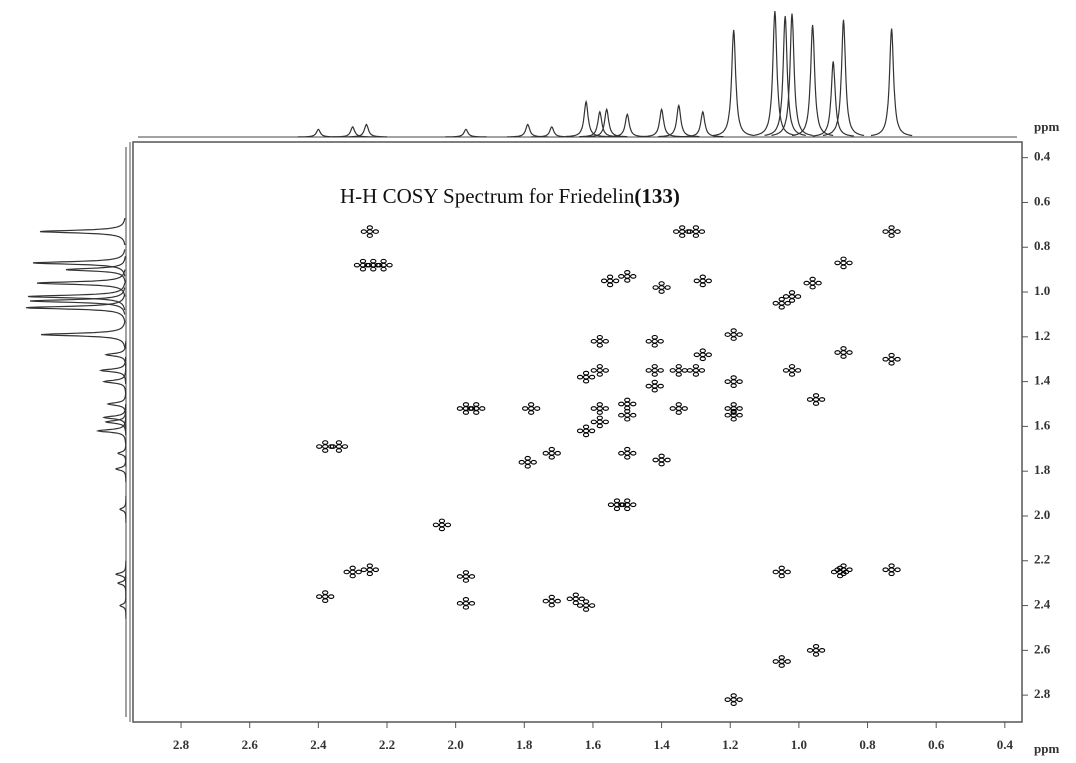 The width and height of the screenshot is (1076, 763). What do you see at coordinates (1042, 200) in the screenshot?
I see `y-tick-label: 0.6` at bounding box center [1042, 200].